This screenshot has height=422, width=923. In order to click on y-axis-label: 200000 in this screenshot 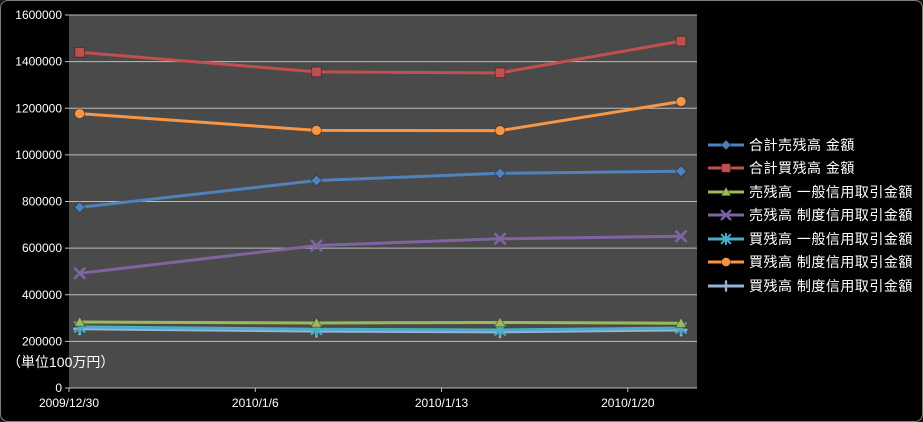, I will do `click(42, 341)`.